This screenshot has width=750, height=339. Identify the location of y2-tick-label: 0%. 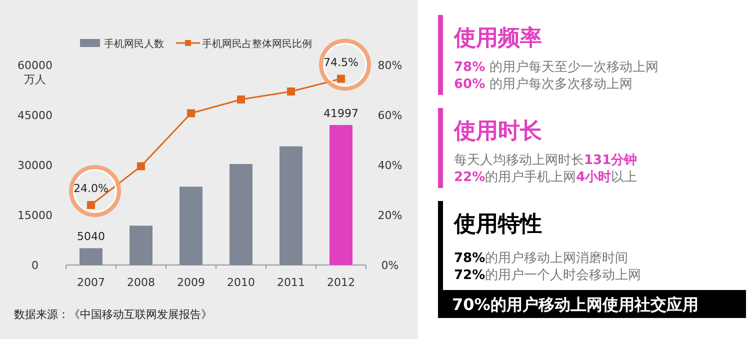
(390, 265).